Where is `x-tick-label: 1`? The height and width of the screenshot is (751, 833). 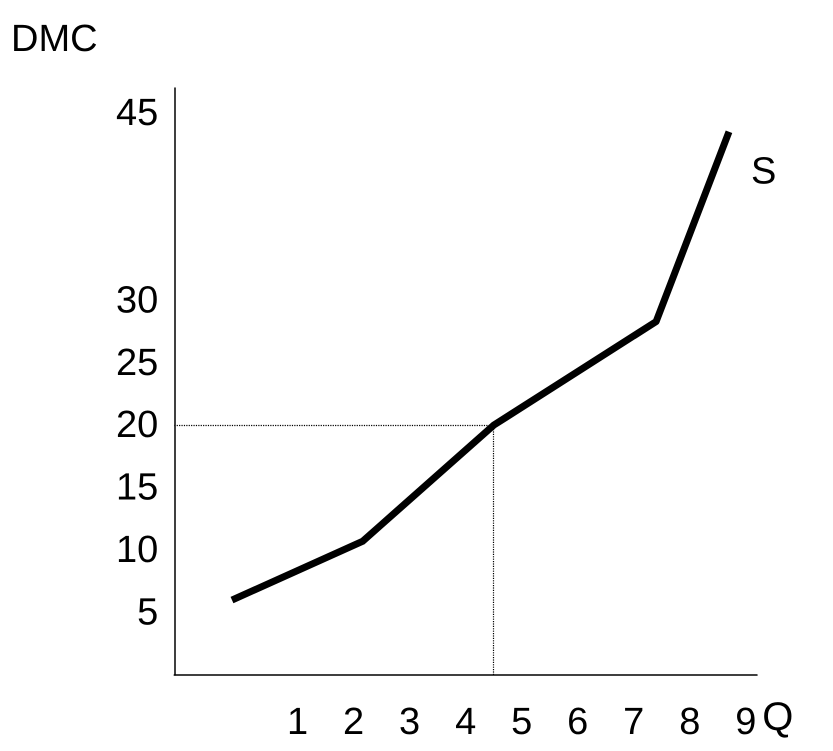 x-tick-label: 1 is located at coordinates (297, 722).